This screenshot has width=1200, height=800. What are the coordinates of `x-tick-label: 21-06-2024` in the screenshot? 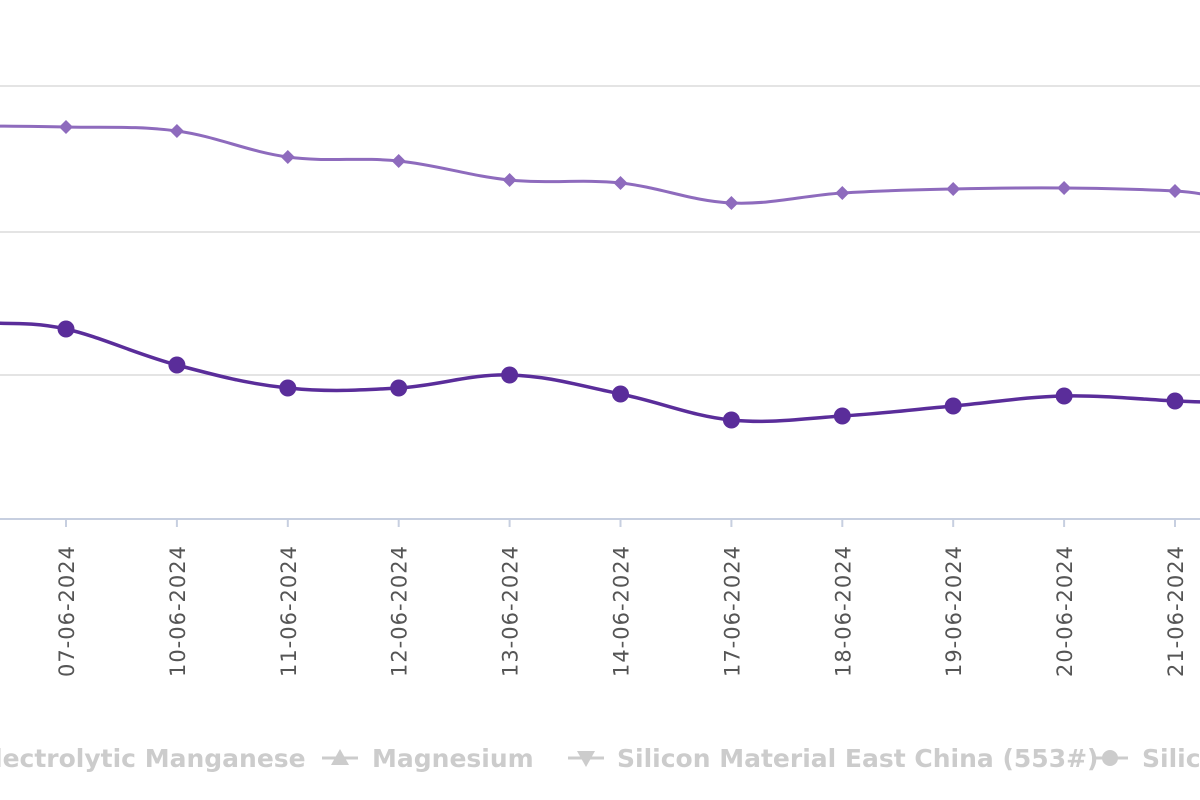 It's located at (1176, 611).